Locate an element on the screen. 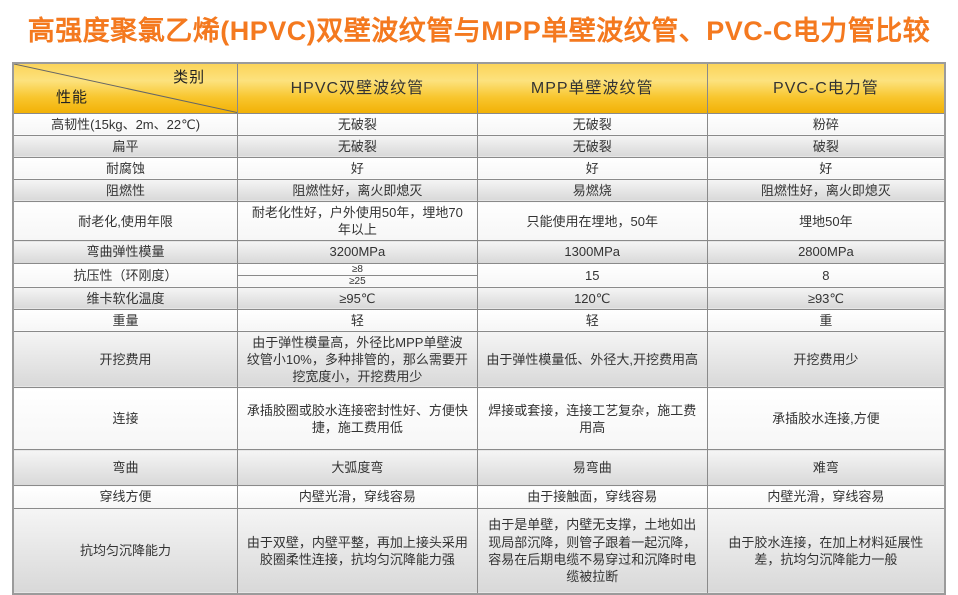 Image resolution: width=958 pixels, height=595 pixels. table-row: 维卡软化温度 ≥95℃ 120℃ ≥93℃ is located at coordinates (479, 298).